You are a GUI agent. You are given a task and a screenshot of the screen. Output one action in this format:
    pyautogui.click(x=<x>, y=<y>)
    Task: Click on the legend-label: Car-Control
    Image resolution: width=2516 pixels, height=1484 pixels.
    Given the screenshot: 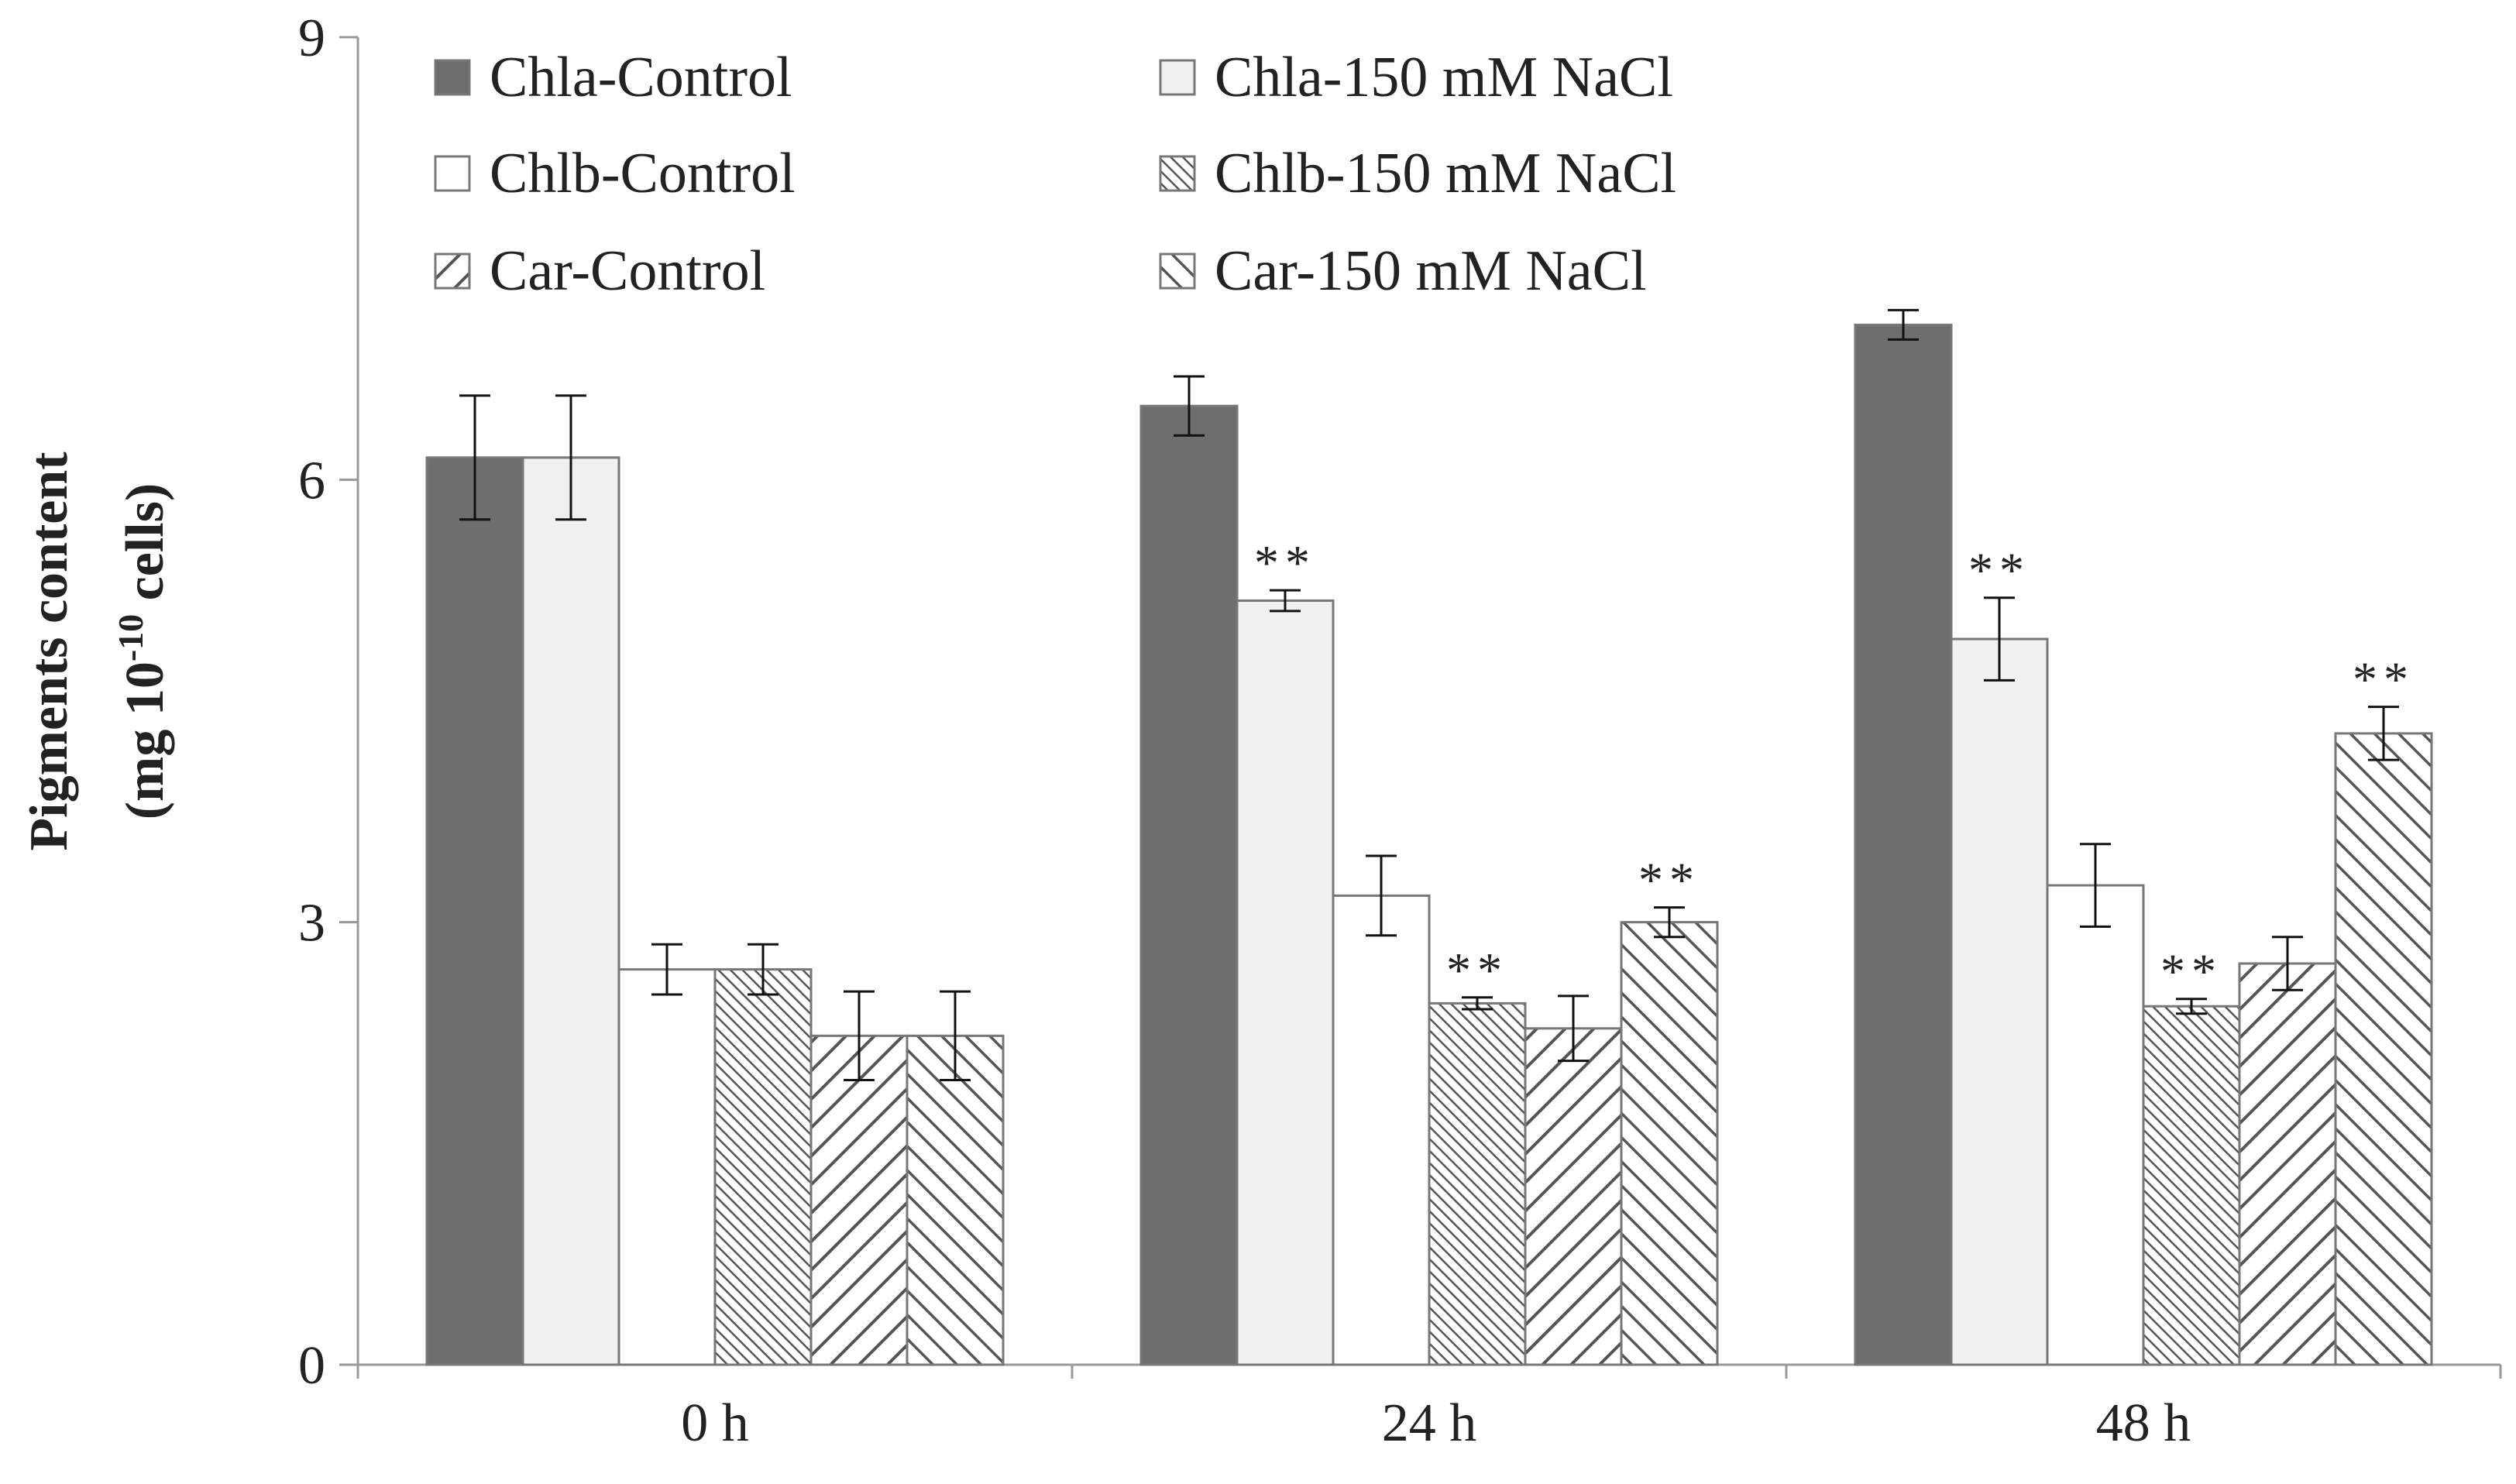 What is the action you would take?
    pyautogui.click(x=627, y=271)
    